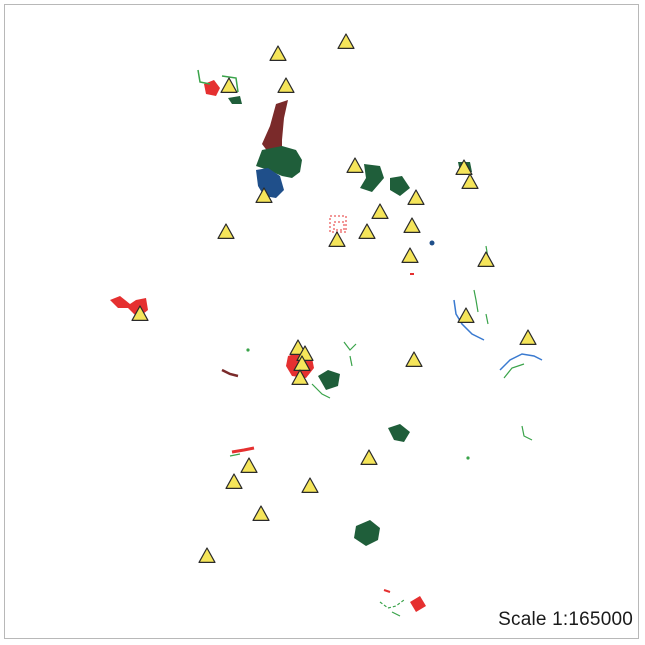  What do you see at coordinates (565, 619) in the screenshot?
I see `scale-label: Scale 1:165000` at bounding box center [565, 619].